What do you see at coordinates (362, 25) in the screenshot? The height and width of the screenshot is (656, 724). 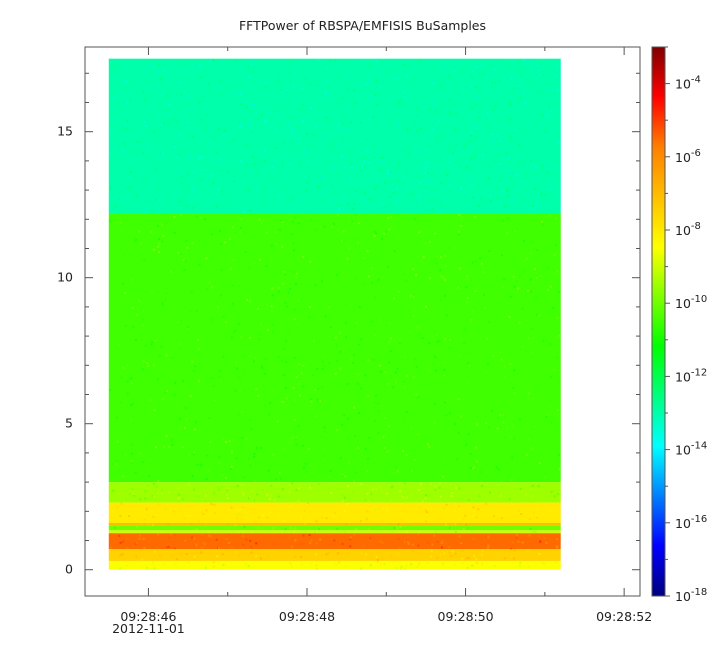 I see `chart-title: FFTPower of RBSPA/EMFISIS BuSamples` at bounding box center [362, 25].